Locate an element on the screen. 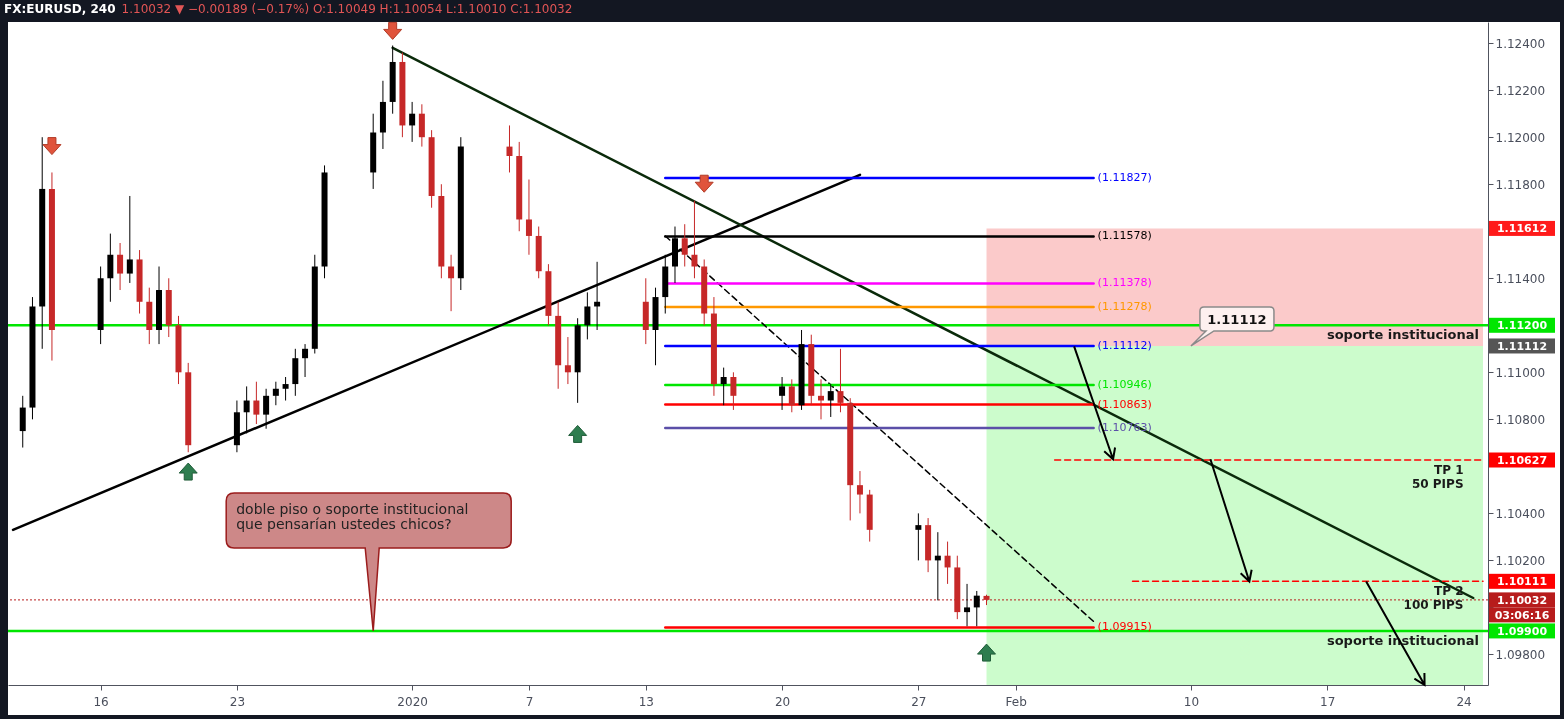  chart-title: FX:EURUSD, 240 is located at coordinates (60, 9).